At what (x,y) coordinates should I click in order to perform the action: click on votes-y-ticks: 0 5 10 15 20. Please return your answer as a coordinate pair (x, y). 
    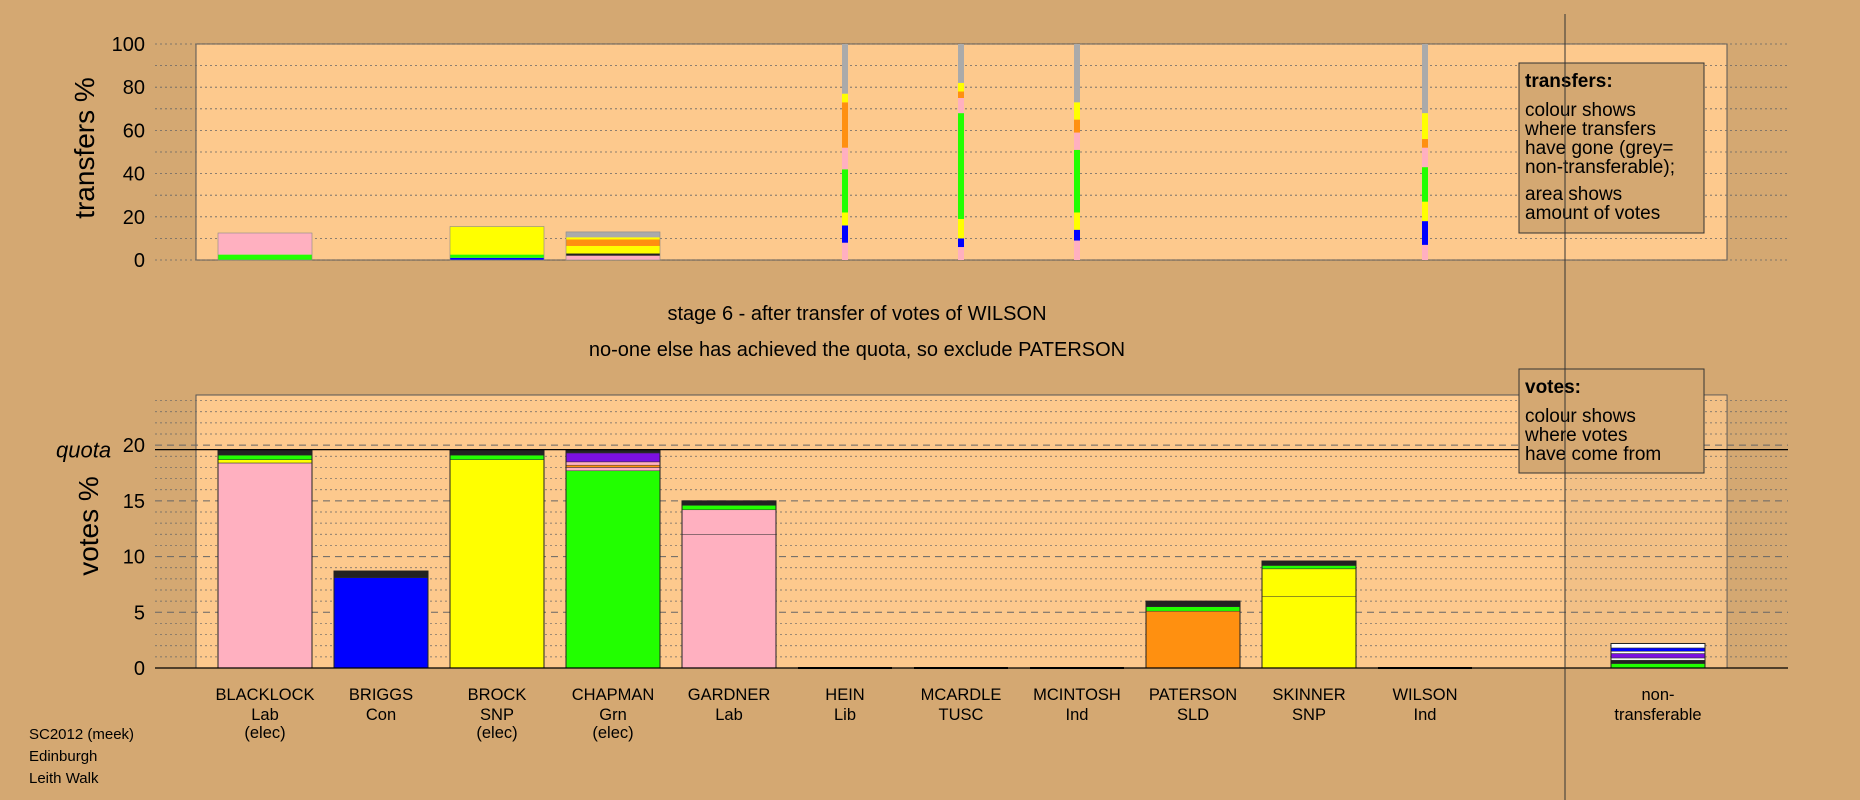
    Looking at the image, I should click on (134, 557).